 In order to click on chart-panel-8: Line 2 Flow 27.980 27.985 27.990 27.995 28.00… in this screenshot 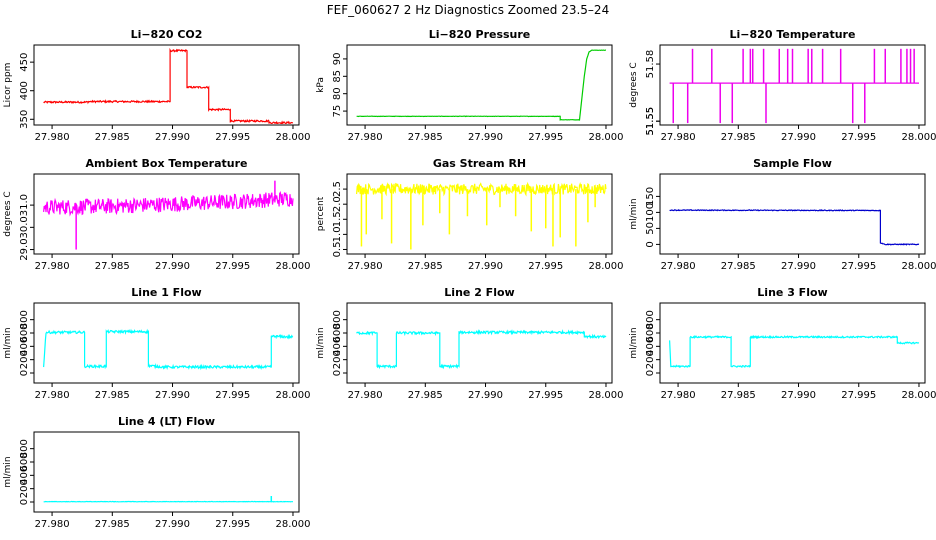, I will do `click(469, 343)`.